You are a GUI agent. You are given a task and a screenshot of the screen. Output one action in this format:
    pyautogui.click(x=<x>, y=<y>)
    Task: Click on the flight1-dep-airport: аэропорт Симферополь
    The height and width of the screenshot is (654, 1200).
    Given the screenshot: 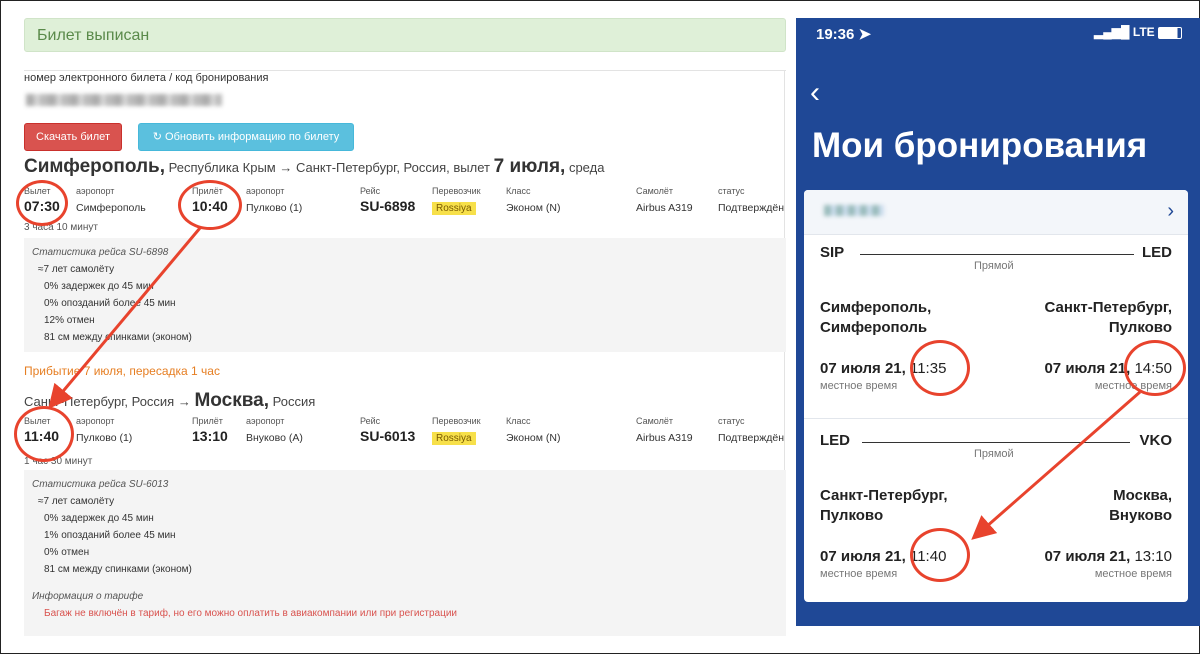 What is the action you would take?
    pyautogui.click(x=111, y=200)
    